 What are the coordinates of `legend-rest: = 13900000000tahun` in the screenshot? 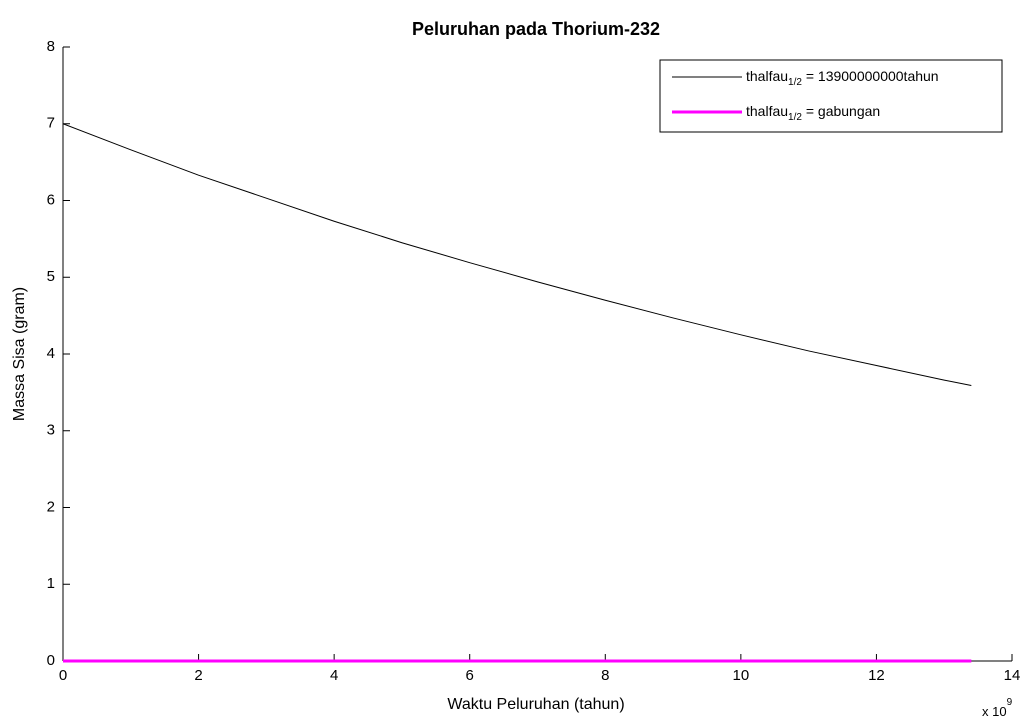 It's located at (870, 76).